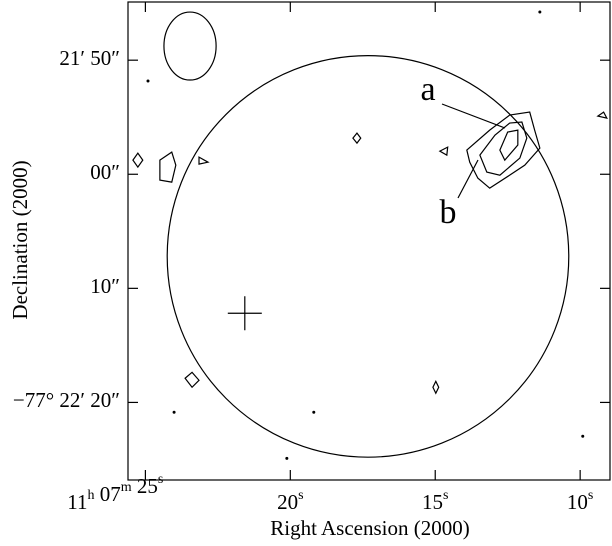 The image size is (612, 546). What do you see at coordinates (580, 501) in the screenshot?
I see `x-tick-label: 10s` at bounding box center [580, 501].